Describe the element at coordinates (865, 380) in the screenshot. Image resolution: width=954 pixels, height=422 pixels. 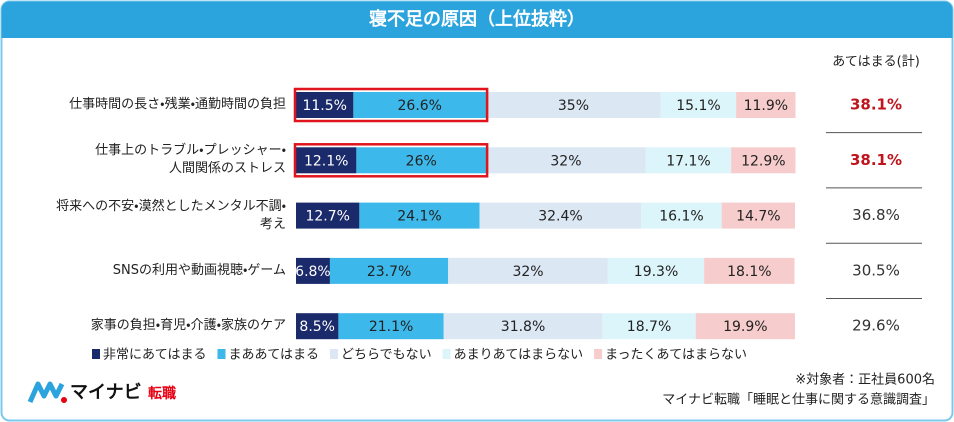
I see `note: ※対象者：正社員600名` at that location.